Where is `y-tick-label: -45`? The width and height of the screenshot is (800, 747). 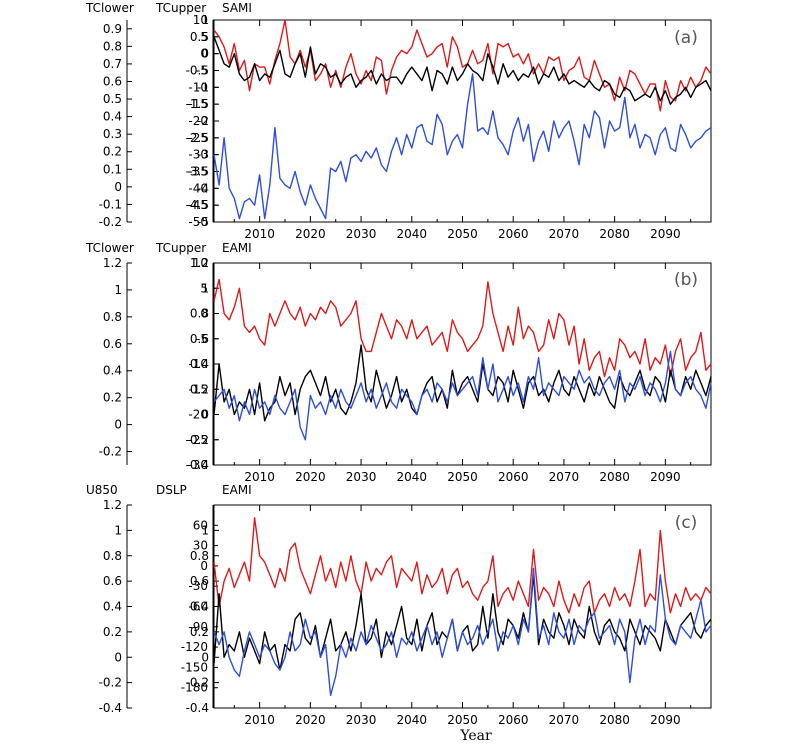
y-tick-label: -45 is located at coordinates (198, 205).